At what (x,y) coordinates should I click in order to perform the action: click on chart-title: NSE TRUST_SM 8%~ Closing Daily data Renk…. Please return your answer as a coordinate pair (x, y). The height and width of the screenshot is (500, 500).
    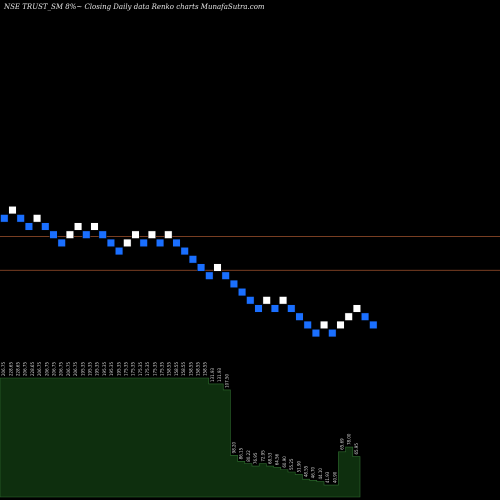
    Looking at the image, I should click on (134, 7).